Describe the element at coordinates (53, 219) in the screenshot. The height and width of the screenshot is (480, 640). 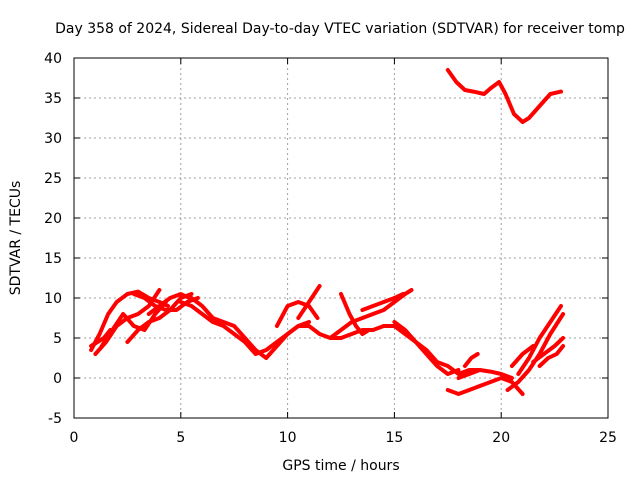
I see `y-tick-label: 20` at that location.